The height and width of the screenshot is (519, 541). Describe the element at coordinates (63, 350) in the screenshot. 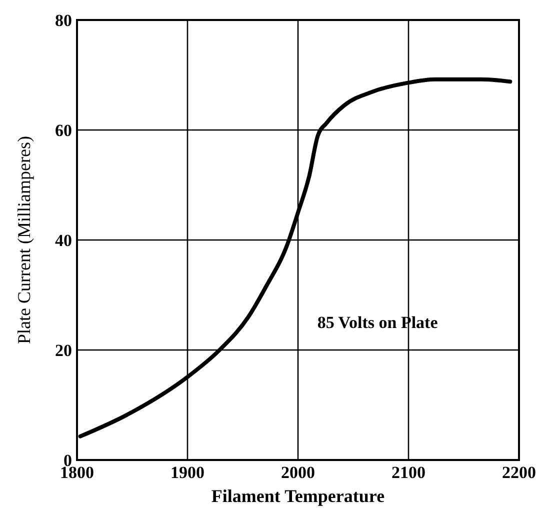

I see `y-tick-label: 20` at that location.